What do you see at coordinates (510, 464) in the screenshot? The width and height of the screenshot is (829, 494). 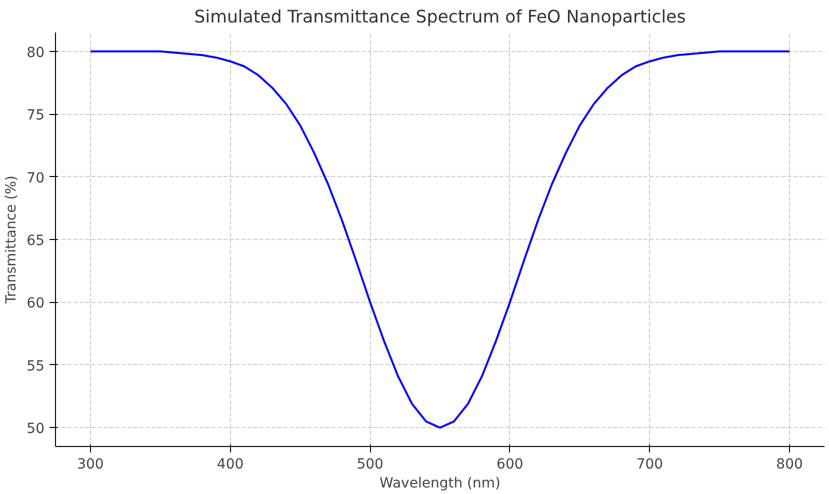 I see `x-tick-label: 600` at bounding box center [510, 464].